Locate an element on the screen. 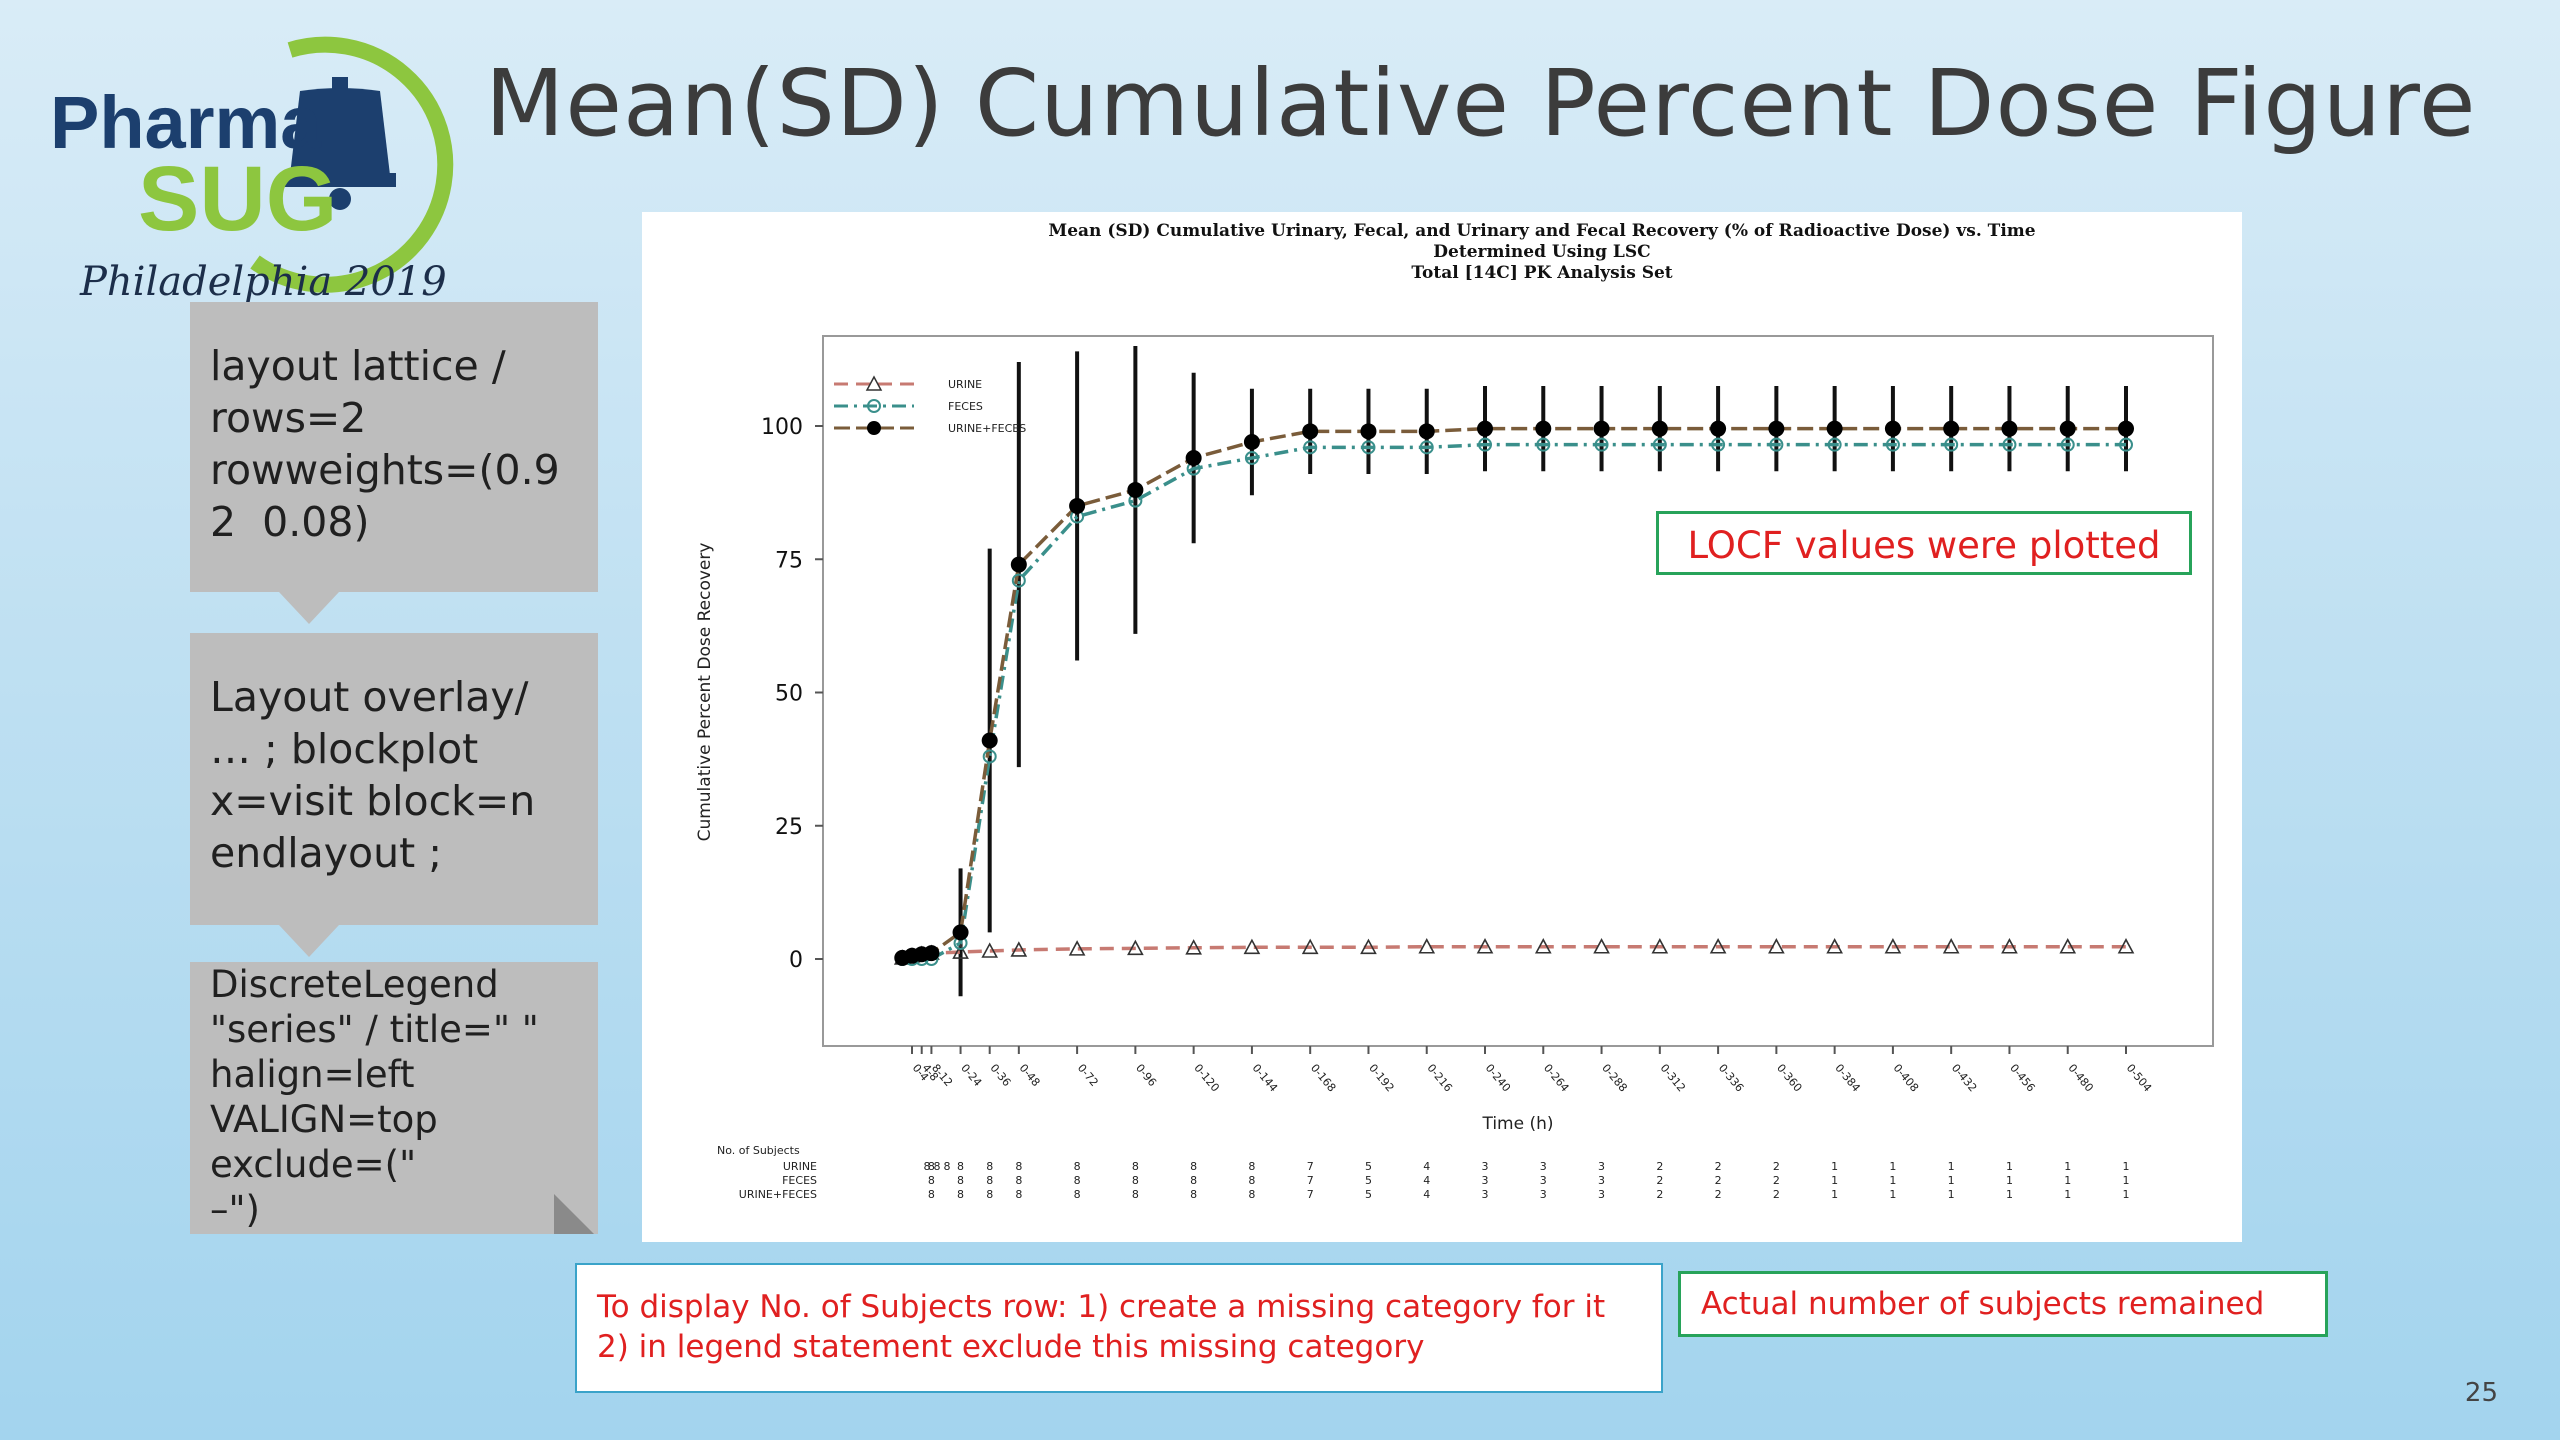 The image size is (2560, 1440). subjects-header: No. of Subjects is located at coordinates (758, 1150).